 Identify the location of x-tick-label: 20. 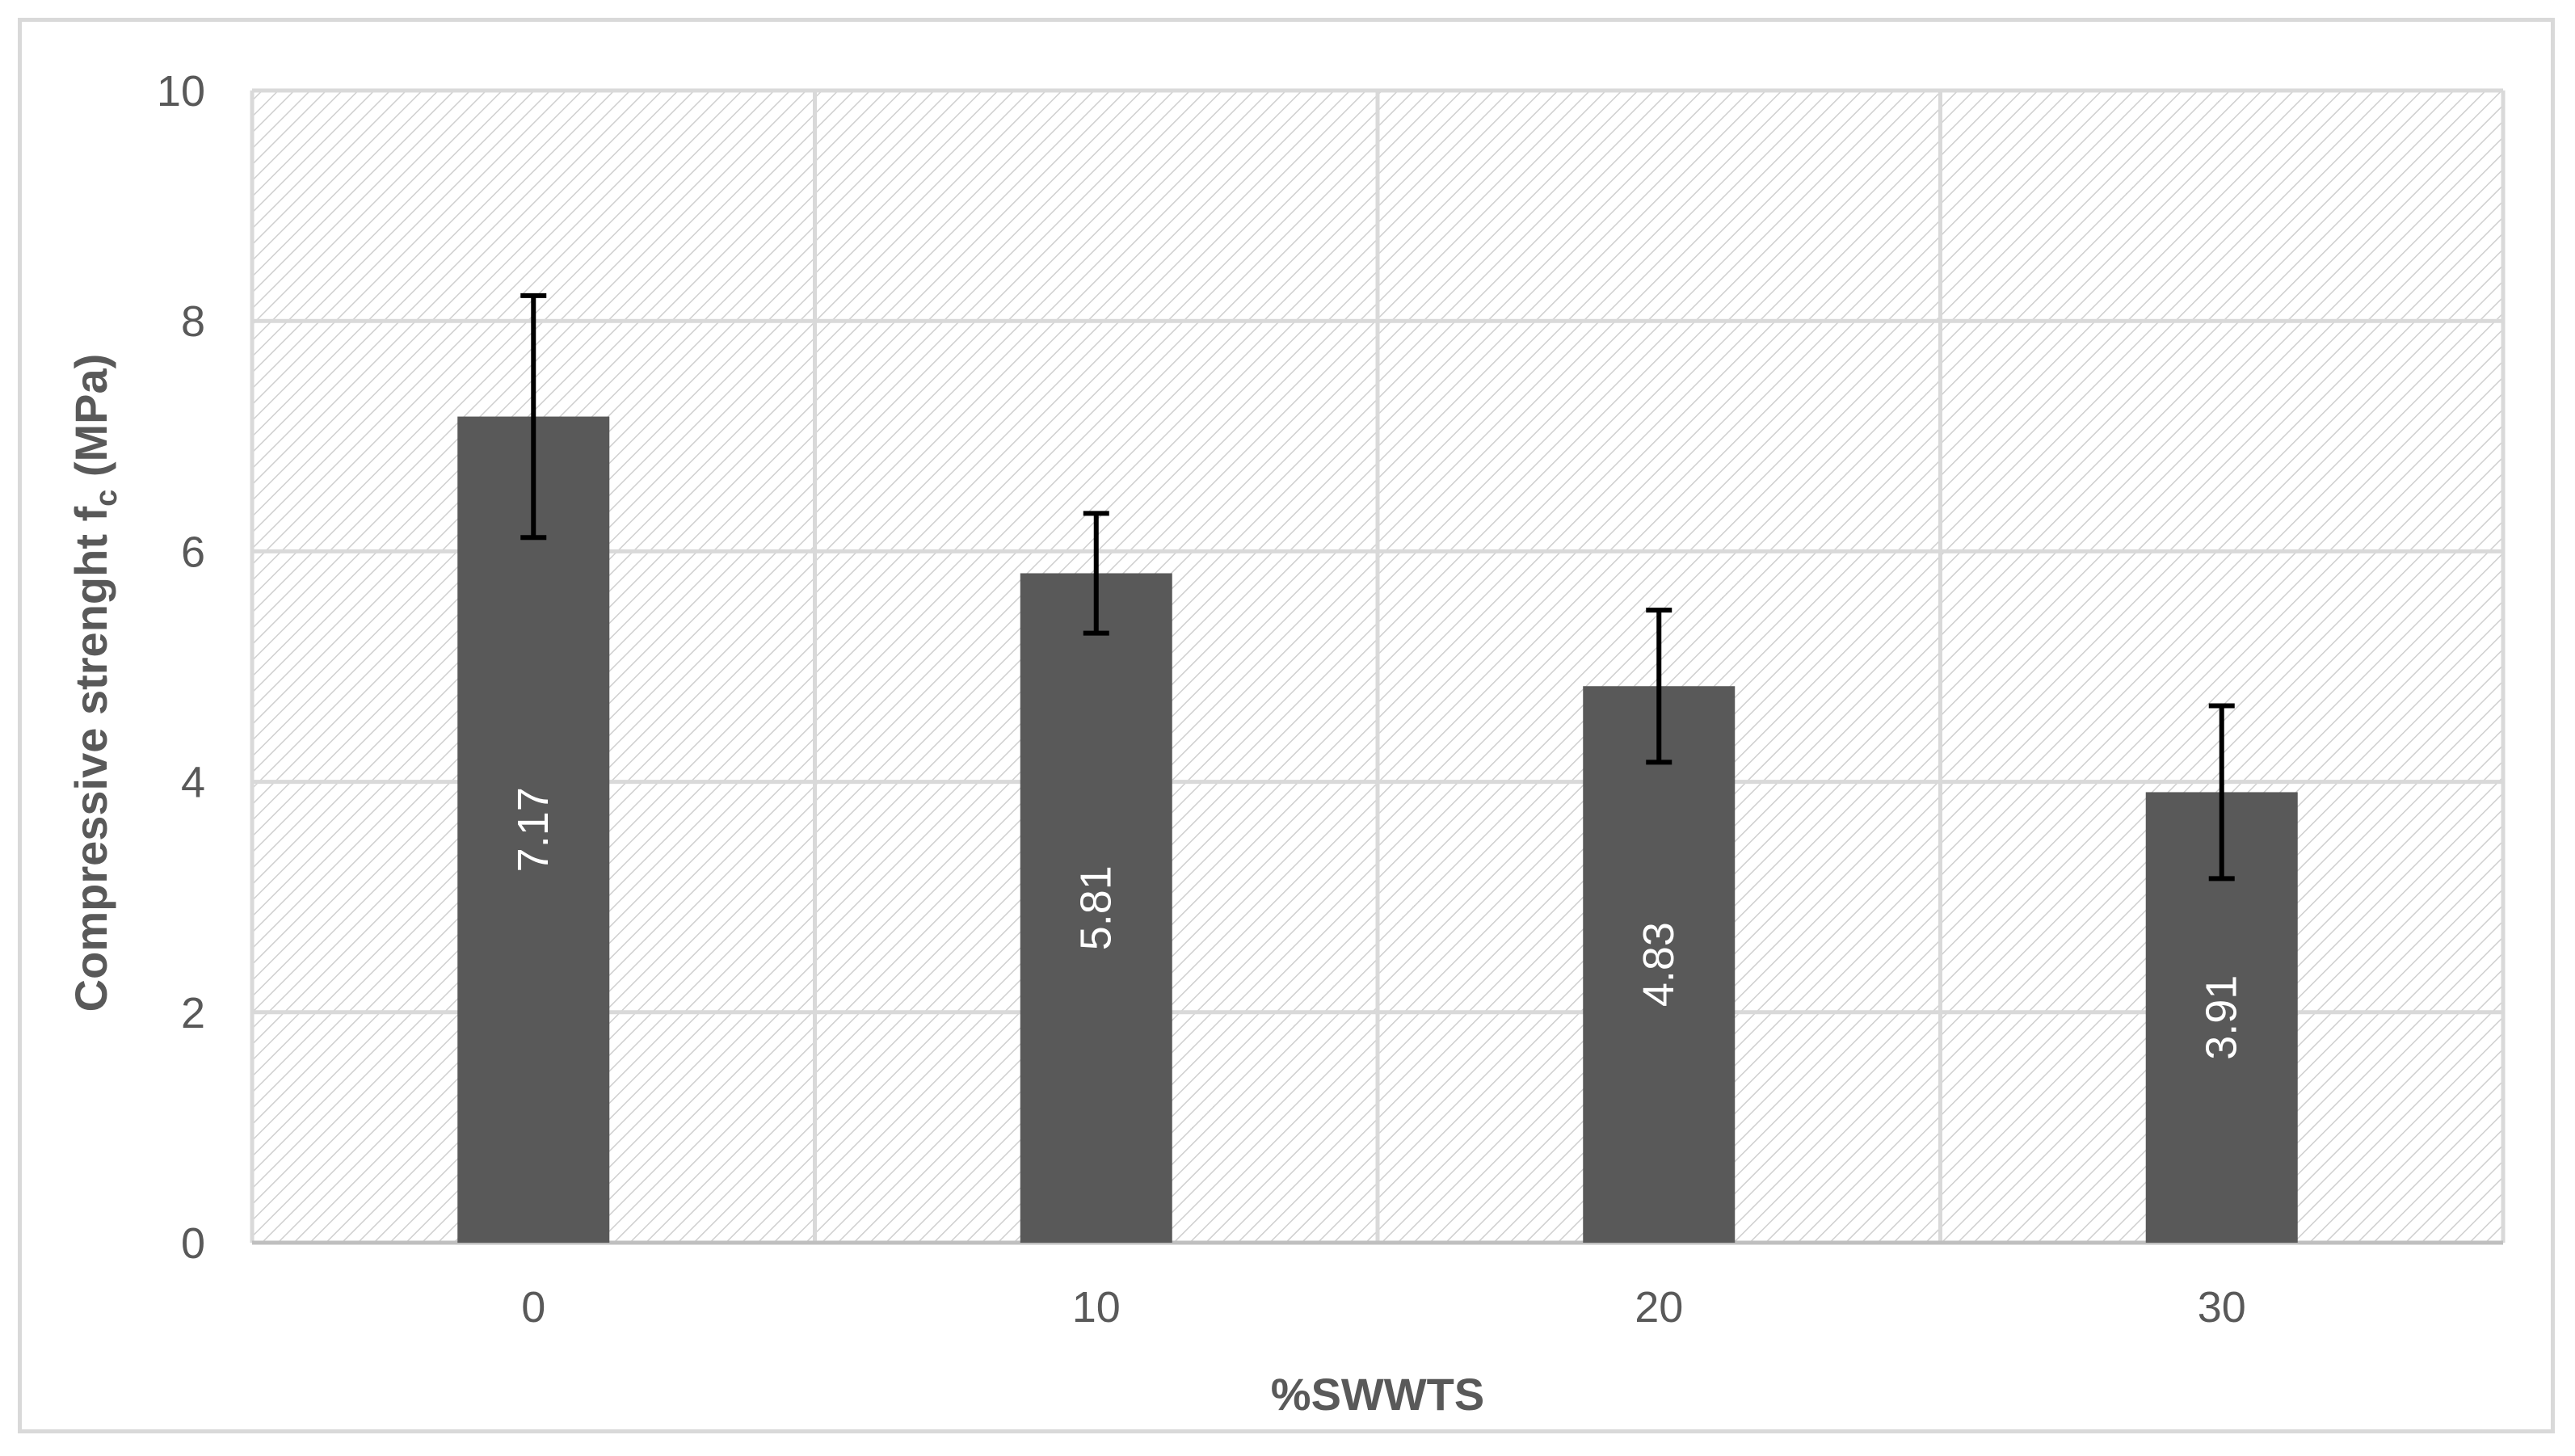
(1659, 1307).